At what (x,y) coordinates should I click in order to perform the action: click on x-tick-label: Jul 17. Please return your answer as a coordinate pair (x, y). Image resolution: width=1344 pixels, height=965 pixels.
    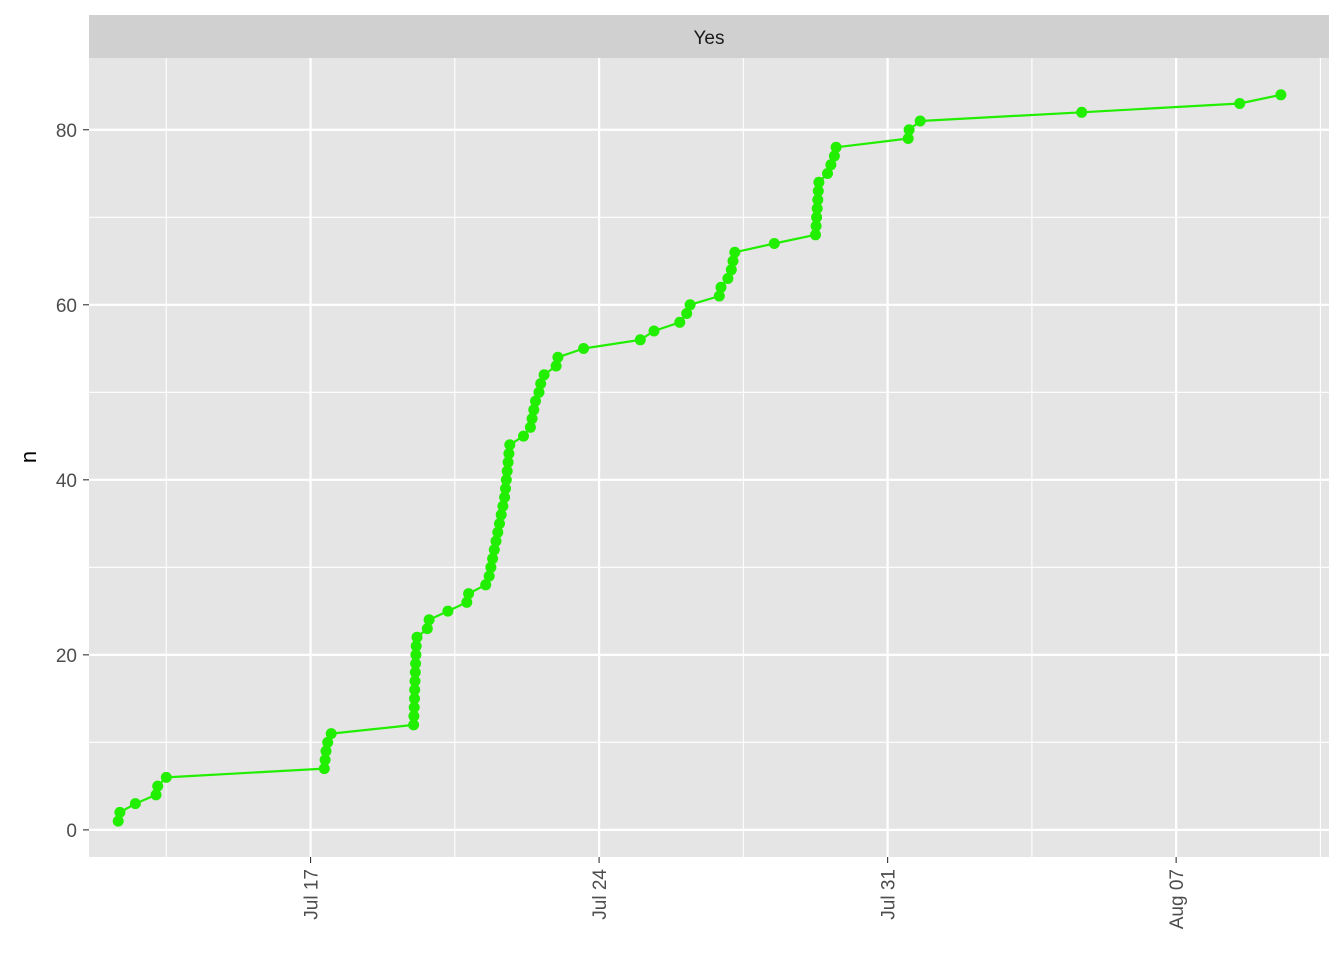
    Looking at the image, I should click on (312, 894).